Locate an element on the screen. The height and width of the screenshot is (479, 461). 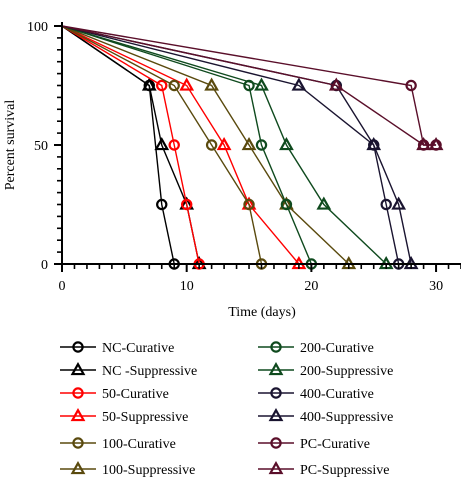
y-tick-label: 0 is located at coordinates (44, 265).